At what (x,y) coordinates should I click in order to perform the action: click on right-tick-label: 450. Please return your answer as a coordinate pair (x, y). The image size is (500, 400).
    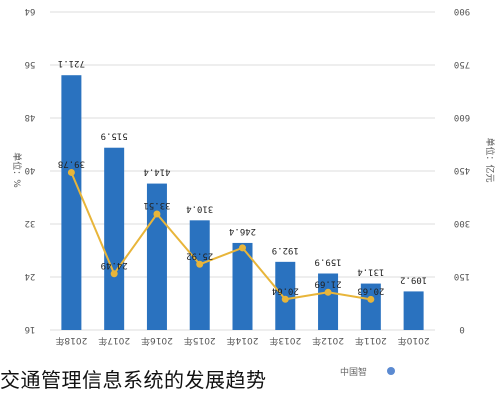
    Looking at the image, I should click on (462, 170).